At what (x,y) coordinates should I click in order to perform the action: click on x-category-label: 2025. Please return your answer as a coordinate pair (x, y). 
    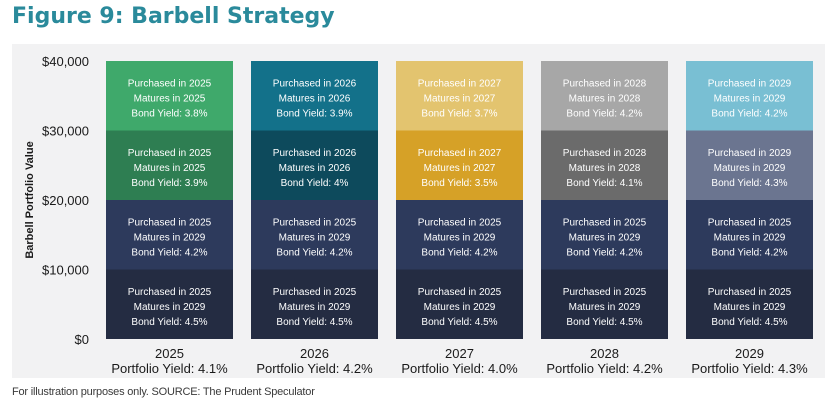
    Looking at the image, I should click on (169, 353).